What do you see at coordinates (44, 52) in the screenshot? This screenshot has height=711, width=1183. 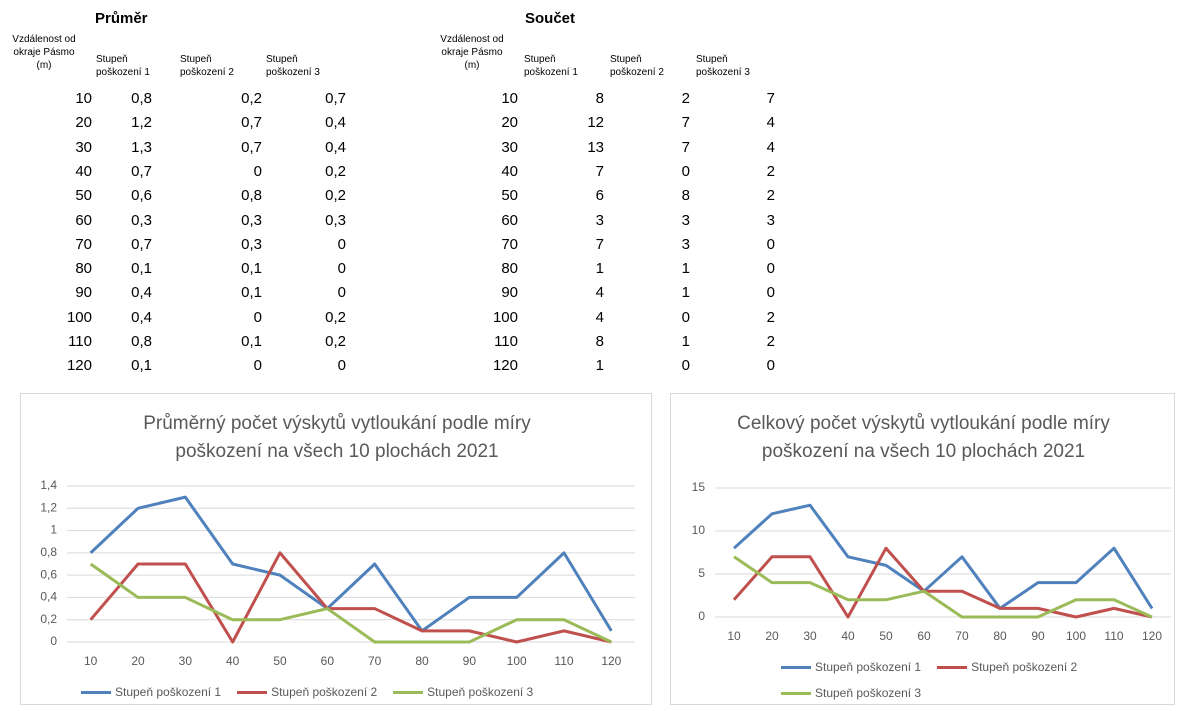 I see `column-header: Vzdálenost od okraje Pásmo (m)` at bounding box center [44, 52].